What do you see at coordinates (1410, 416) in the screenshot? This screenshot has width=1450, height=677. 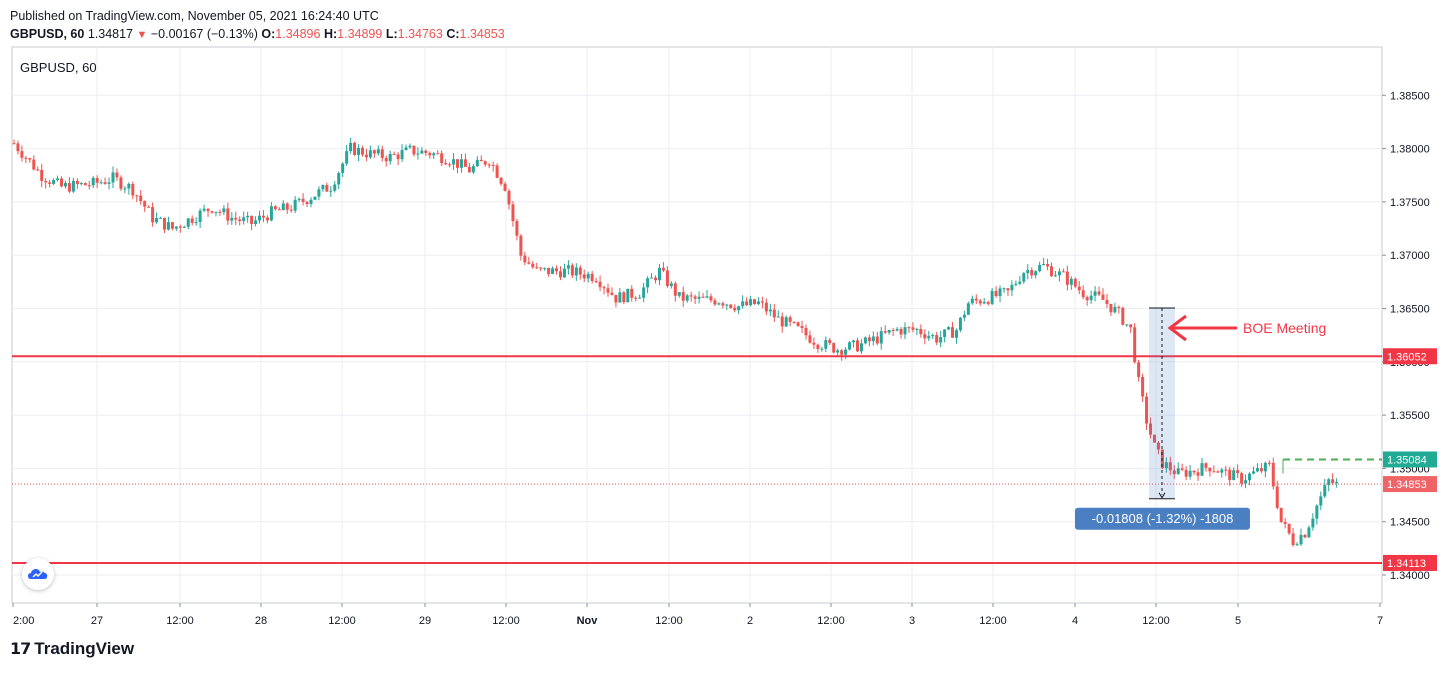 I see `y-tick-label: 1.35500` at bounding box center [1410, 416].